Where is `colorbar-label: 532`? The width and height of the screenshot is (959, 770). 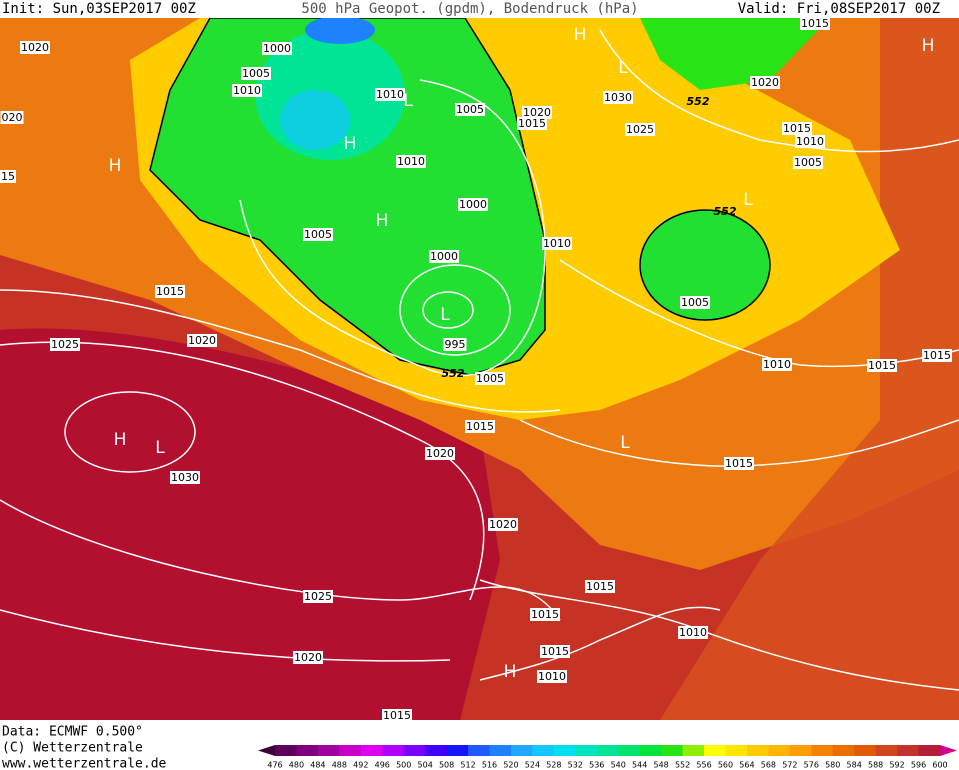 colorbar-label: 532 is located at coordinates (575, 765).